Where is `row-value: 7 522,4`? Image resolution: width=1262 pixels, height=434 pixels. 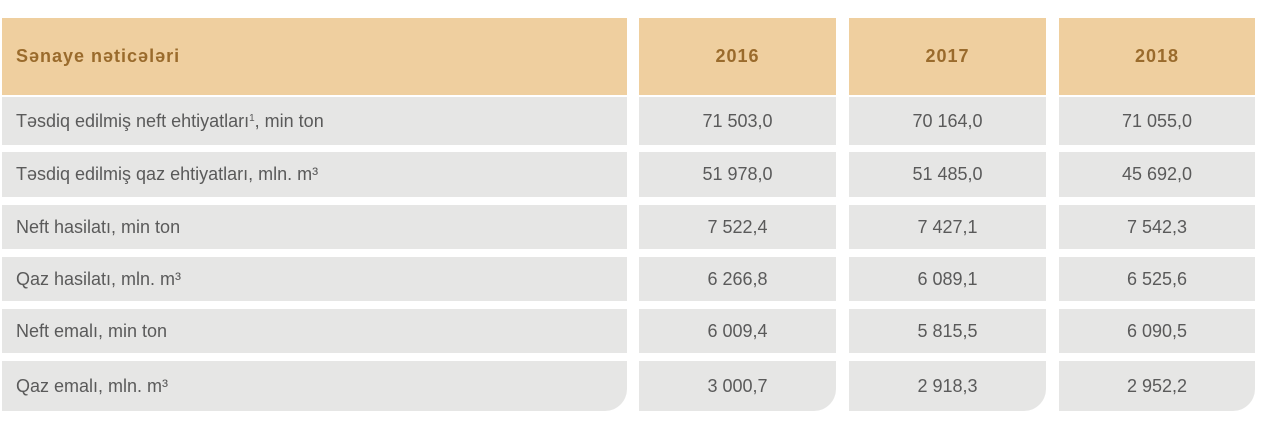
row-value: 7 522,4 is located at coordinates (737, 227).